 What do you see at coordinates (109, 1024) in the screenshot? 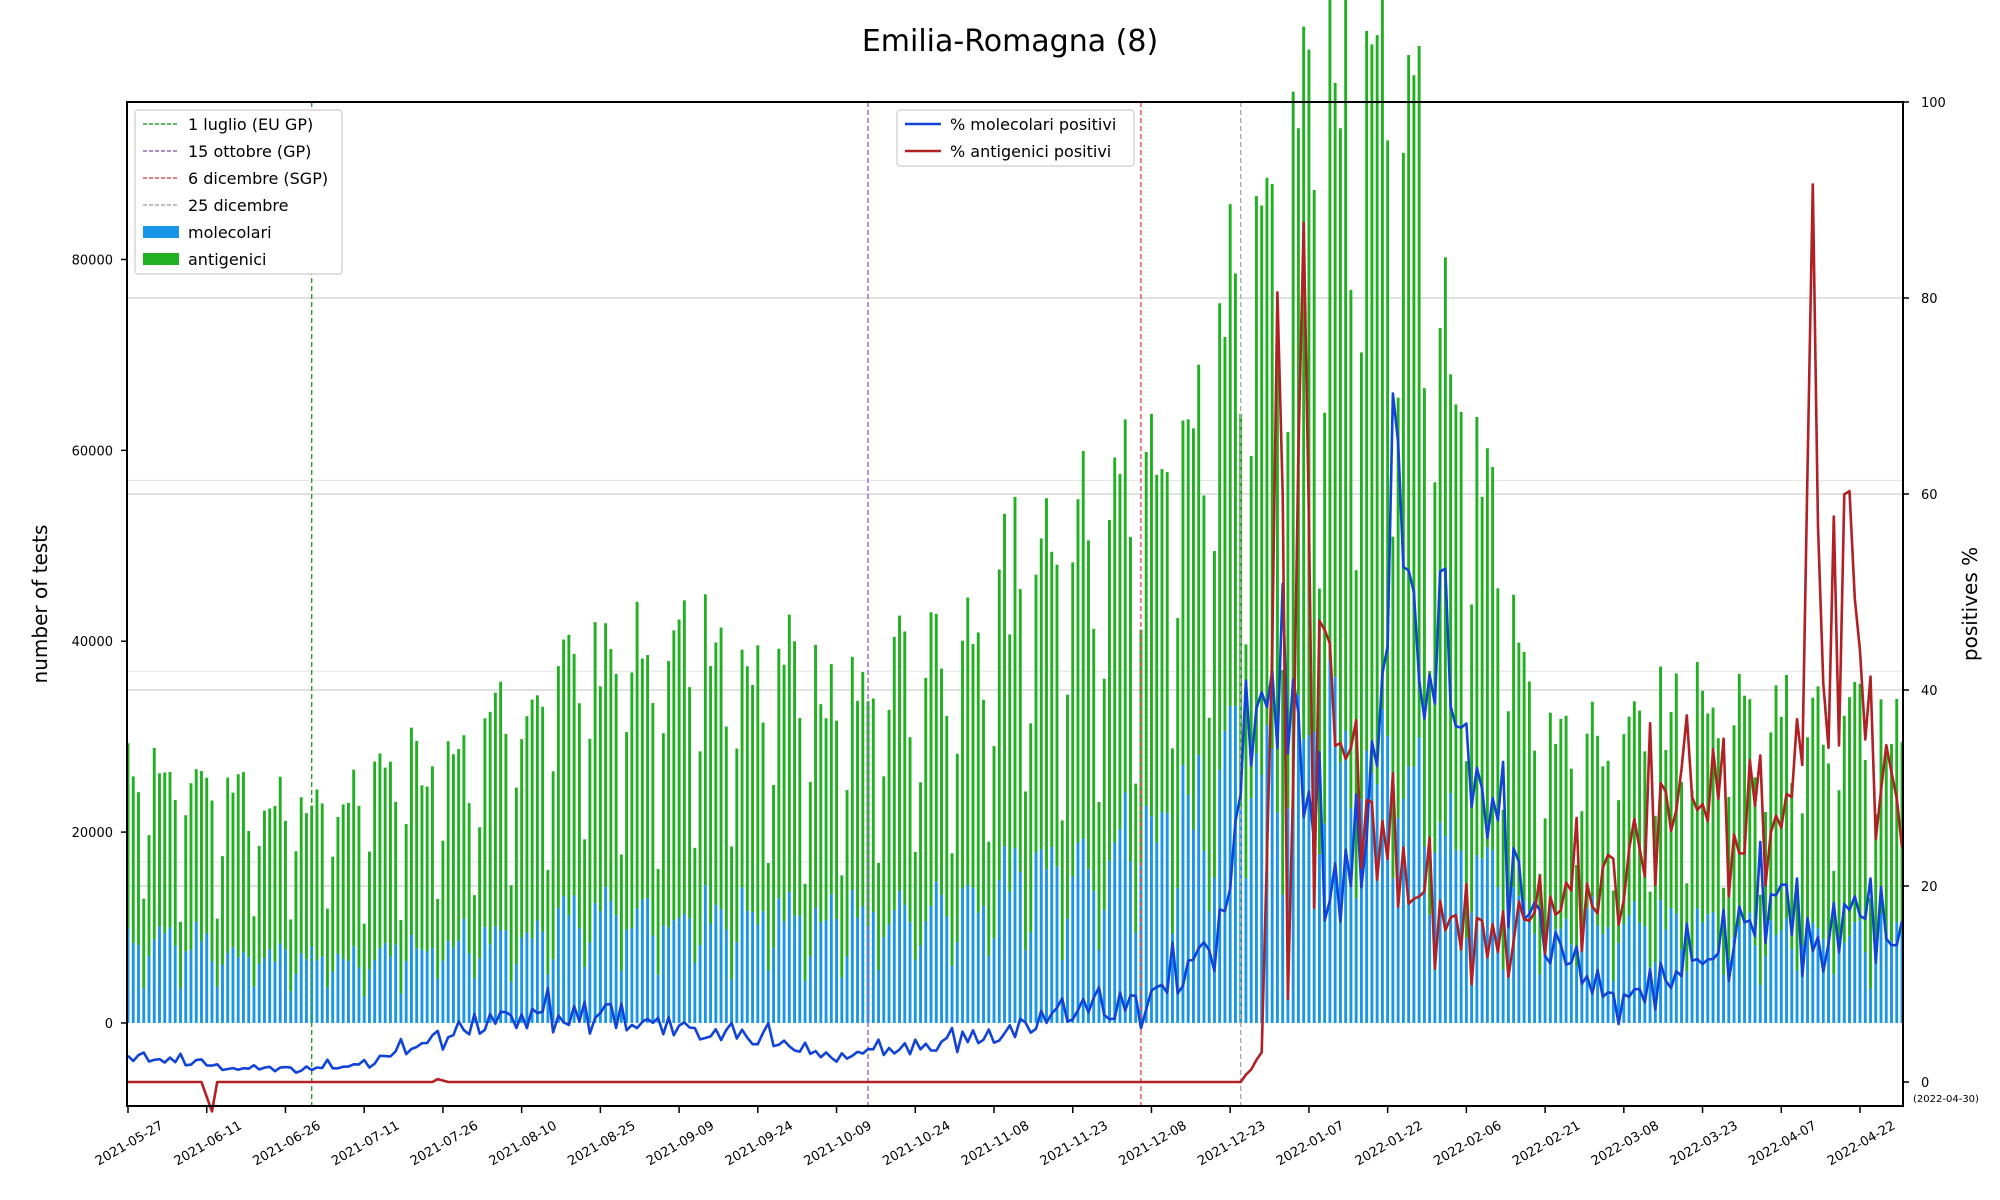
I see `y-tick-label-left: 0` at bounding box center [109, 1024].